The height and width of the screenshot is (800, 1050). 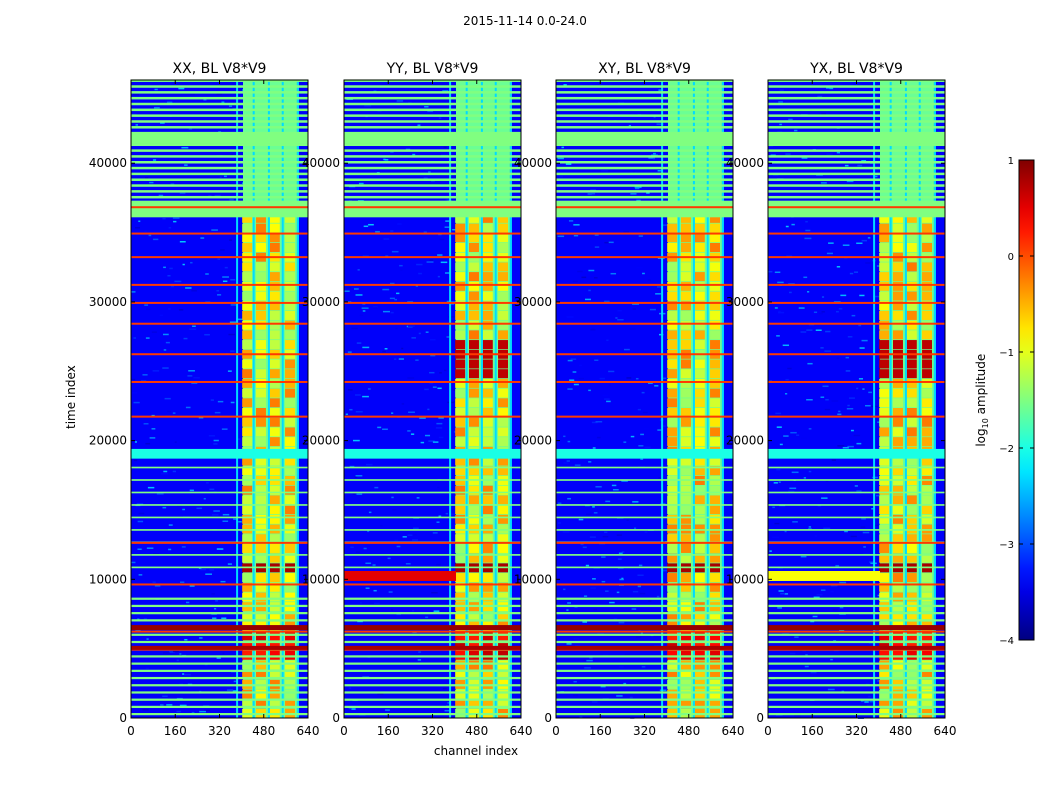 What do you see at coordinates (263, 731) in the screenshot?
I see `x-tick-label: 480` at bounding box center [263, 731].